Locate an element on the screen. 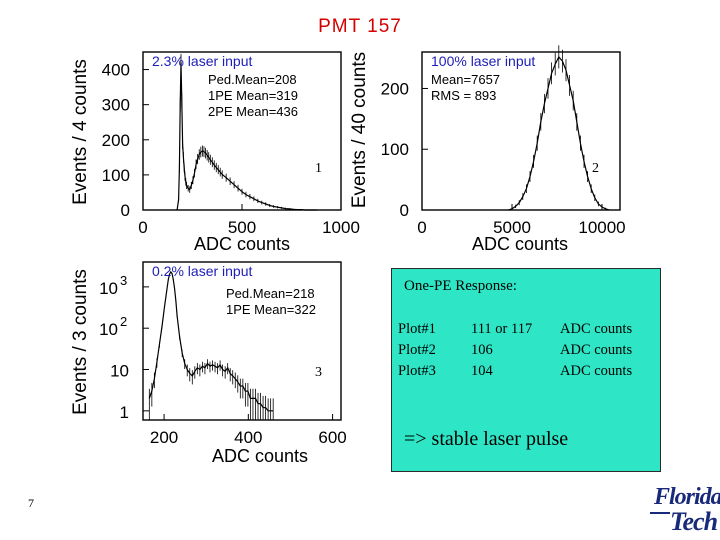 This screenshot has width=720, height=540. x-tick-label: 5000 is located at coordinates (512, 227).